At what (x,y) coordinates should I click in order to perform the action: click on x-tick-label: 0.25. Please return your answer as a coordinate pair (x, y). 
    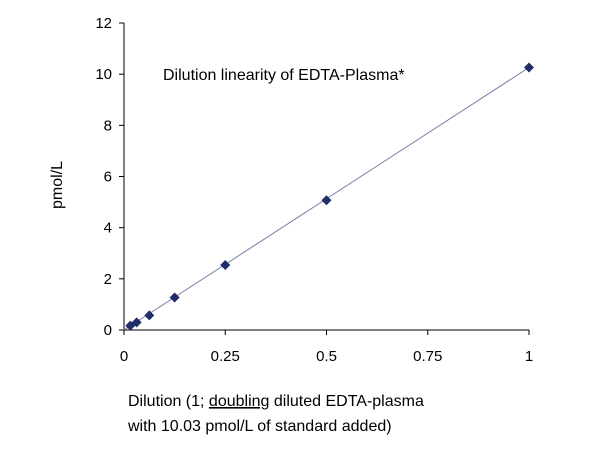
    Looking at the image, I should click on (225, 356).